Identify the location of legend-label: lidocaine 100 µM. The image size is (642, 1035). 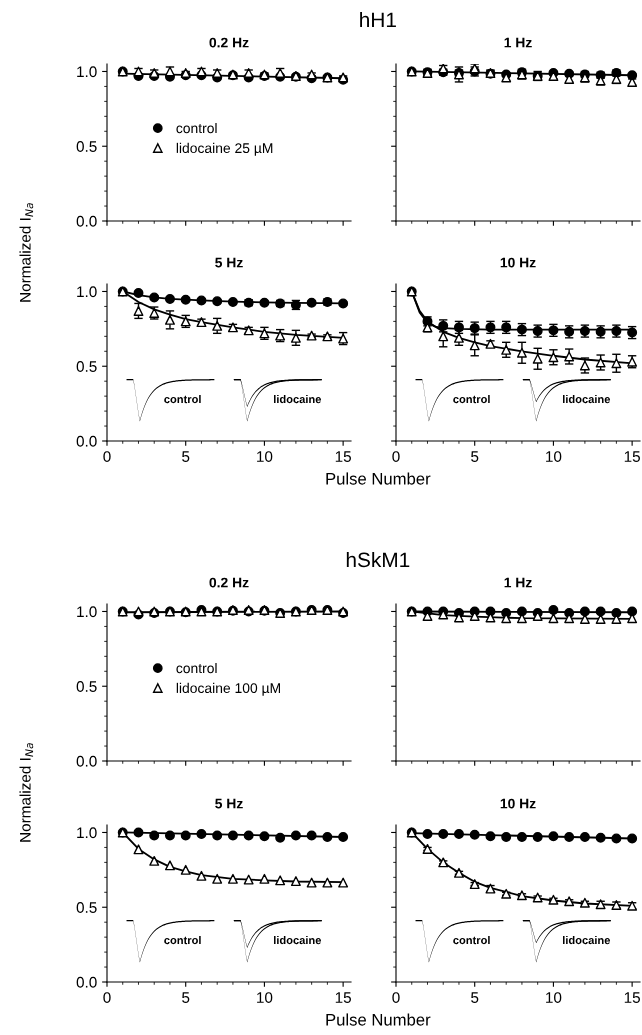
(228, 689).